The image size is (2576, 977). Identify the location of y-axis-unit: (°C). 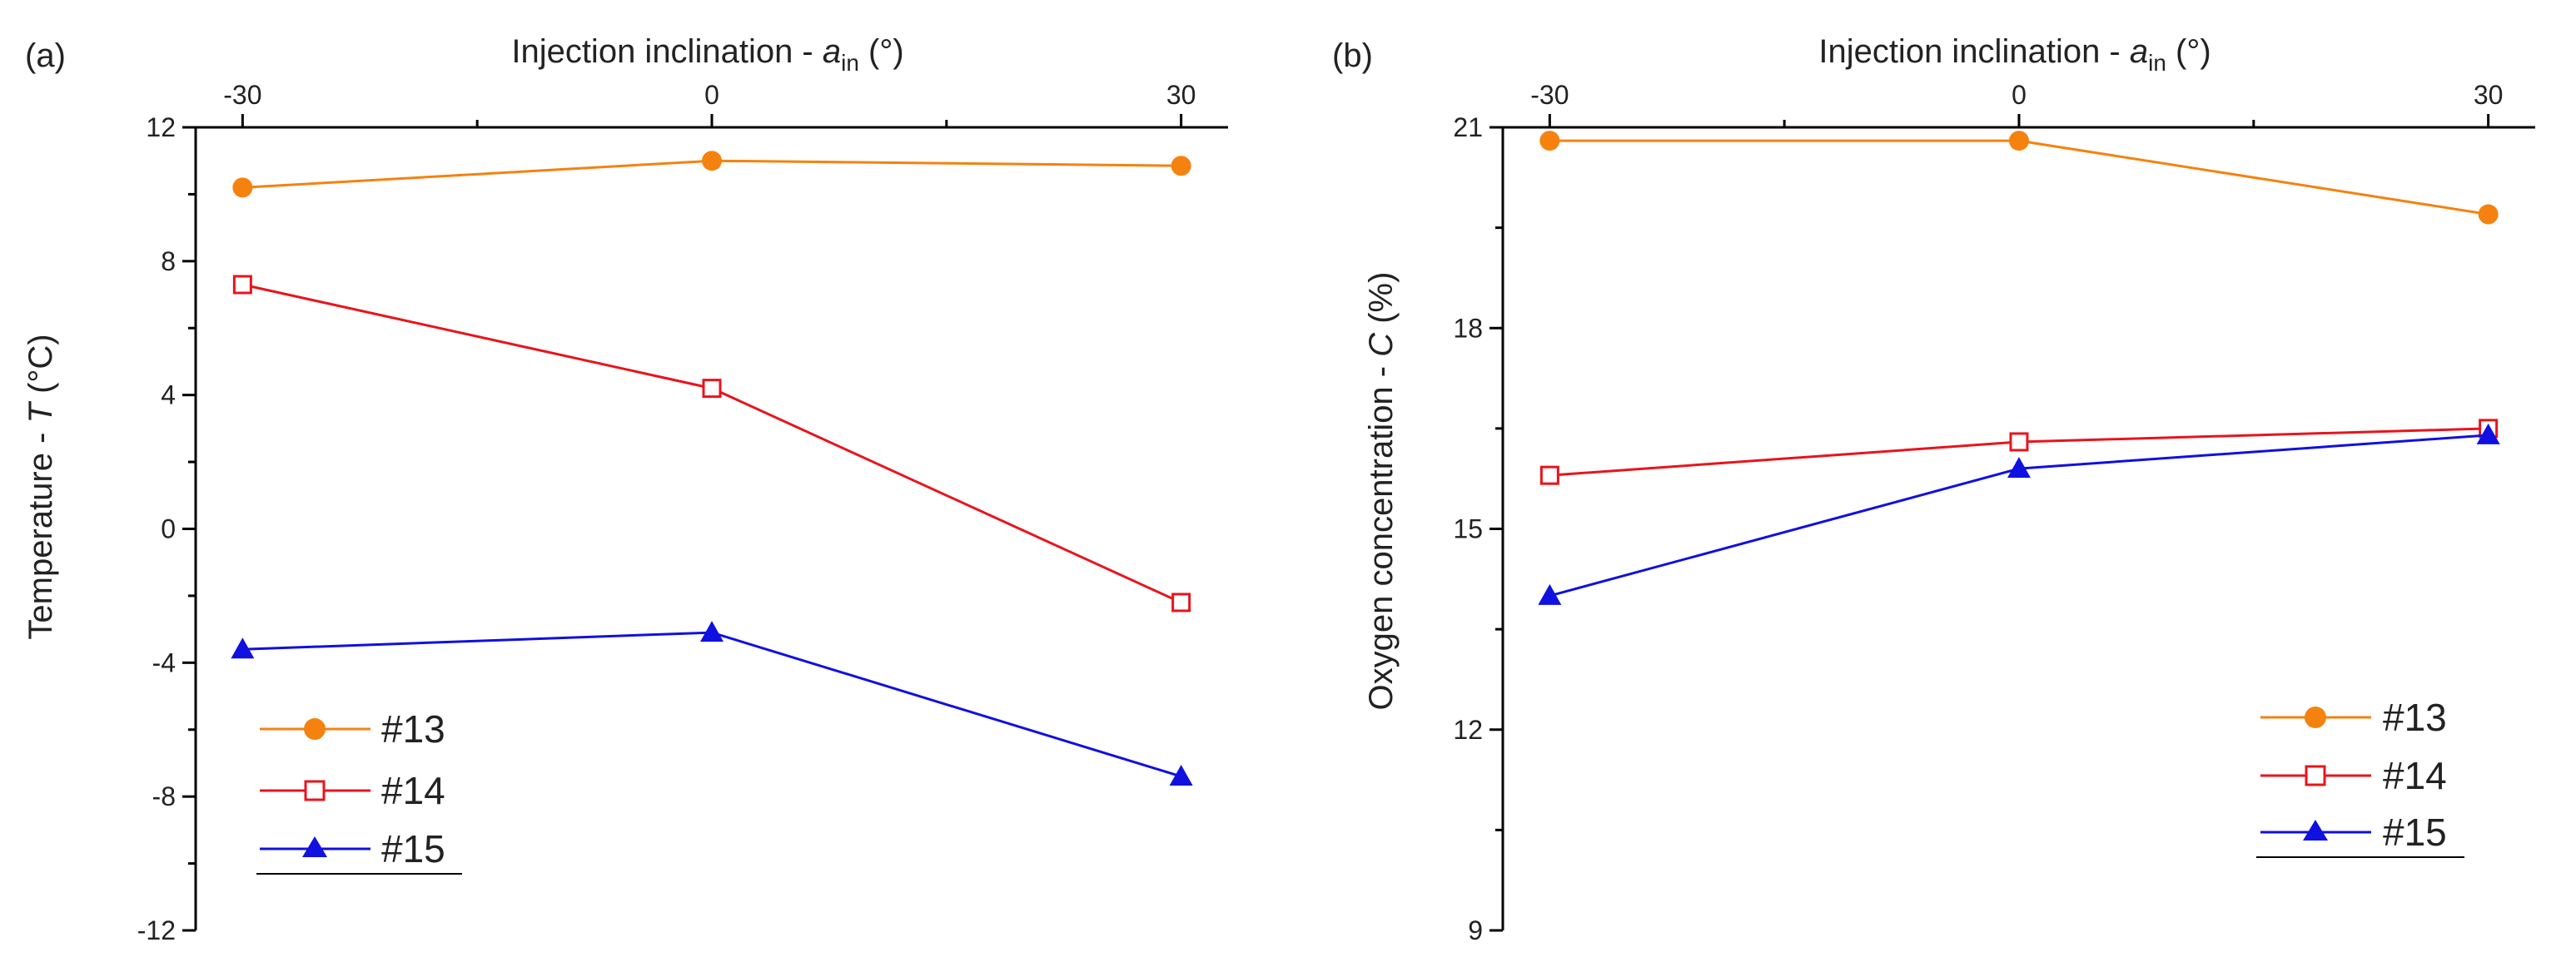
(40, 369).